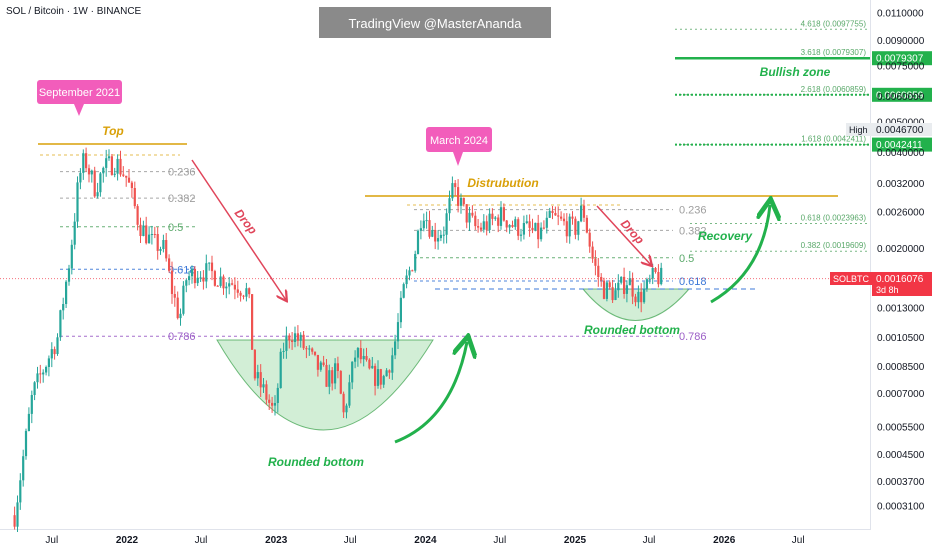  What do you see at coordinates (901, 97) in the screenshot?
I see `y-tick-label: 0.0060000` at bounding box center [901, 97].